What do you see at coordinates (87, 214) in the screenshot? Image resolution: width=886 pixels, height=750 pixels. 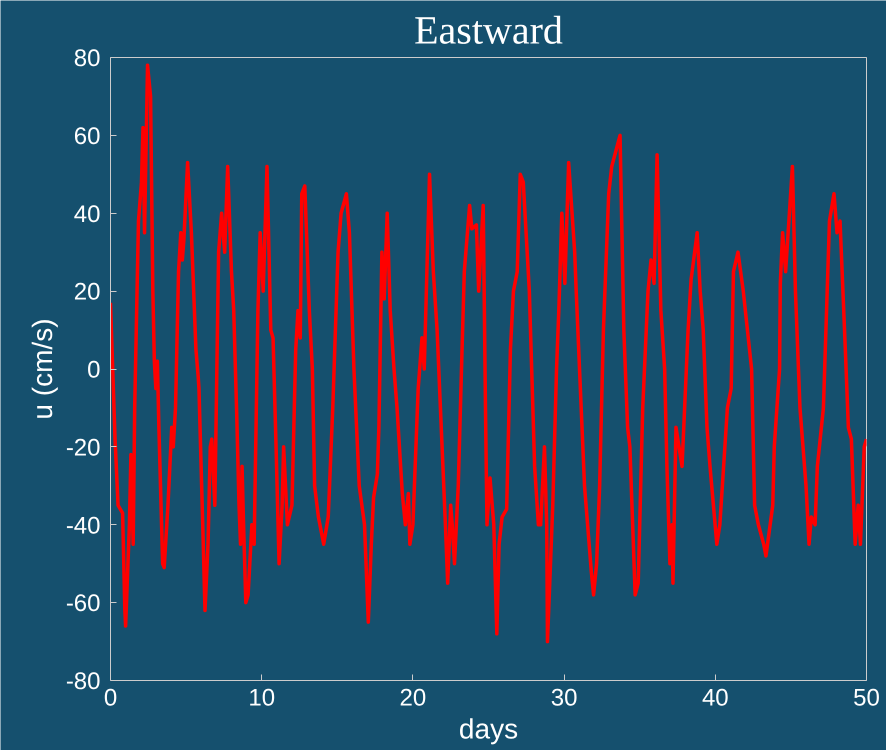 I see `y-tick-label: 40` at bounding box center [87, 214].